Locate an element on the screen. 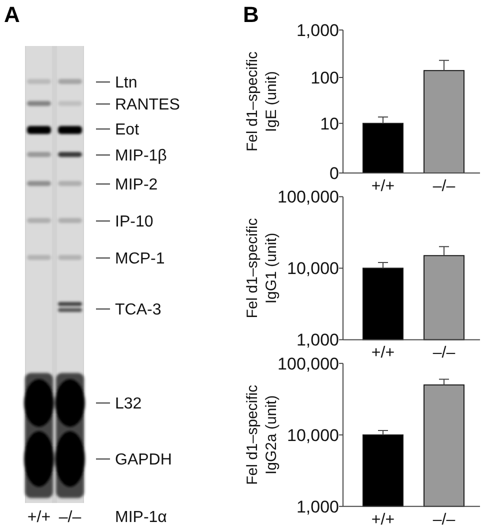 The width and height of the screenshot is (499, 531). y-tick-label: 100 is located at coordinates (324, 78).